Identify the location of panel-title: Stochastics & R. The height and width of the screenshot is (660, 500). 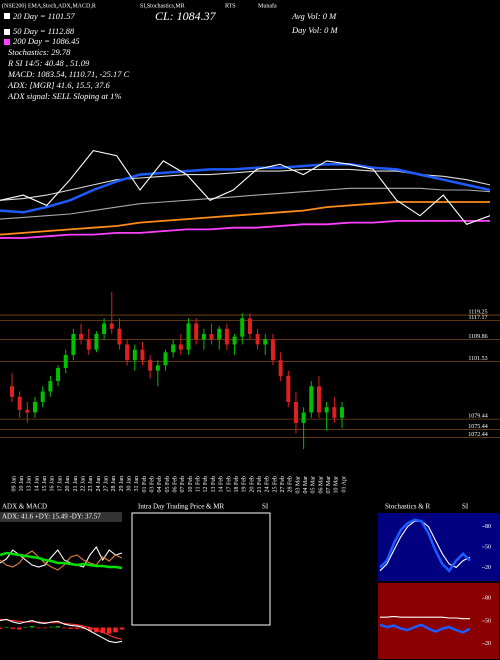
(407, 507).